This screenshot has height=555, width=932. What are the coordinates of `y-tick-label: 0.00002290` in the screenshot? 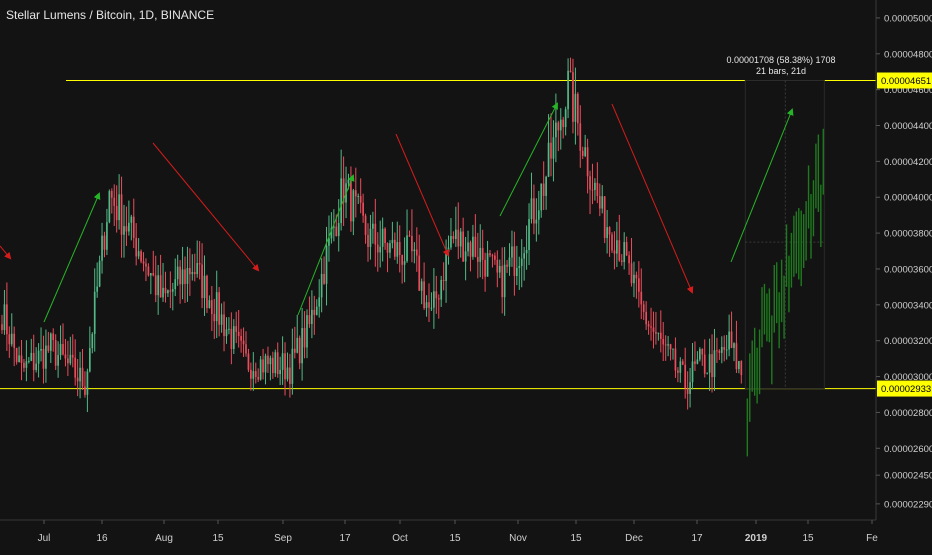 It's located at (908, 504).